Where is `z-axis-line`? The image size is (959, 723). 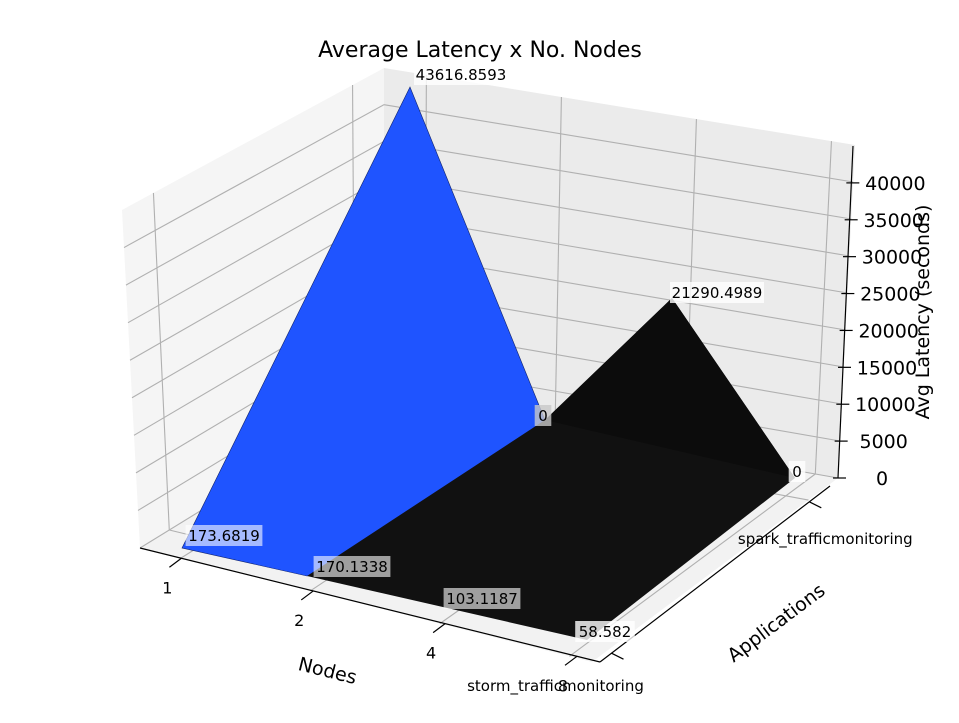 z-axis-line is located at coordinates (845, 312).